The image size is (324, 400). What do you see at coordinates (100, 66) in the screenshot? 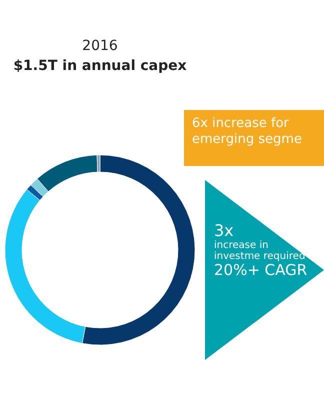
I see `chart-subtitle: $1.5T in annual capex` at bounding box center [100, 66].